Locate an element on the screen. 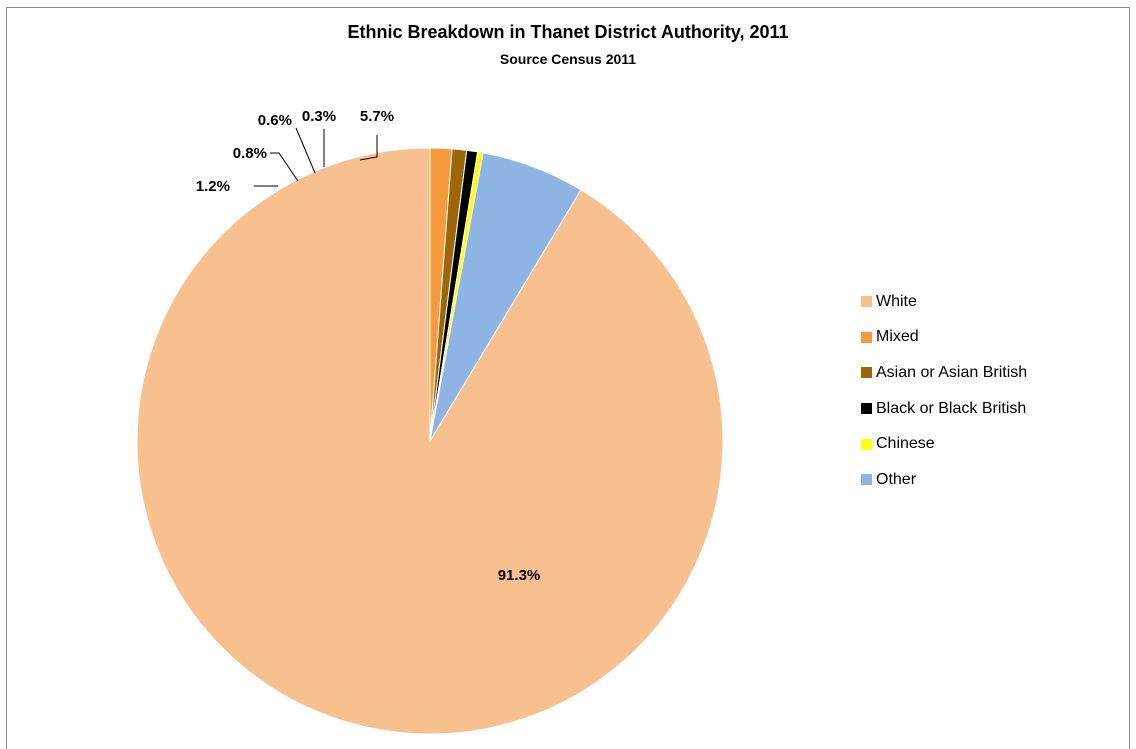  legend-label: White is located at coordinates (896, 301).